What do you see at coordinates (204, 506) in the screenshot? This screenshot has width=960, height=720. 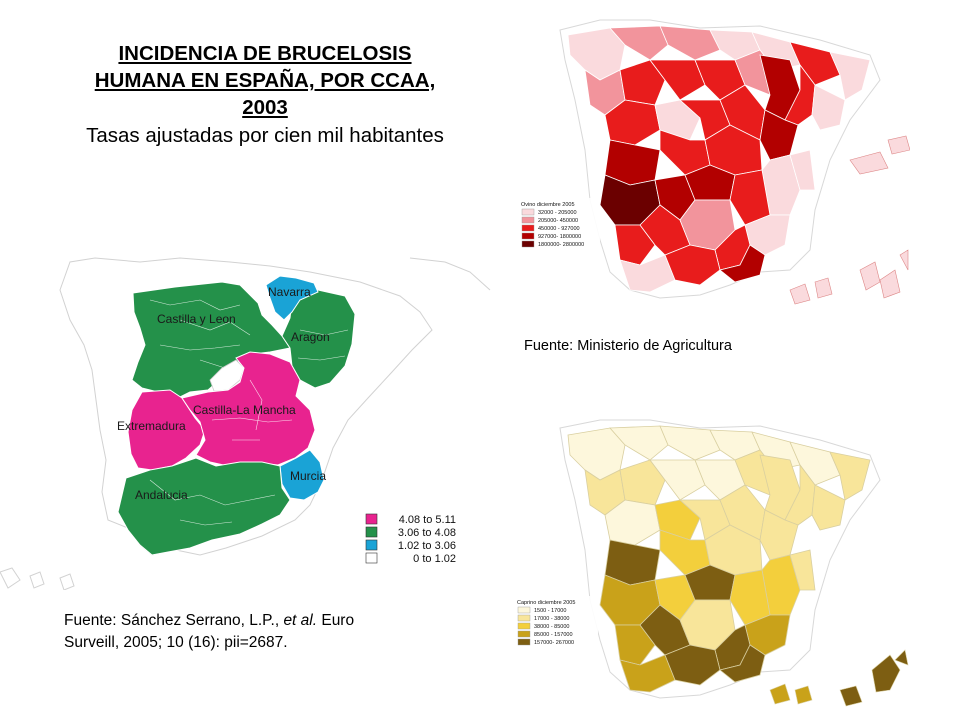 I see `region-andalucia` at bounding box center [204, 506].